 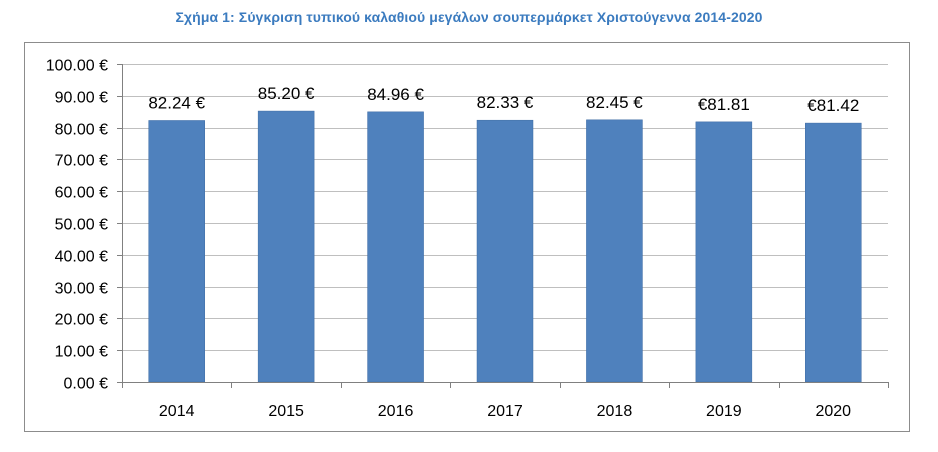 I want to click on bar-2015, so click(x=286, y=246).